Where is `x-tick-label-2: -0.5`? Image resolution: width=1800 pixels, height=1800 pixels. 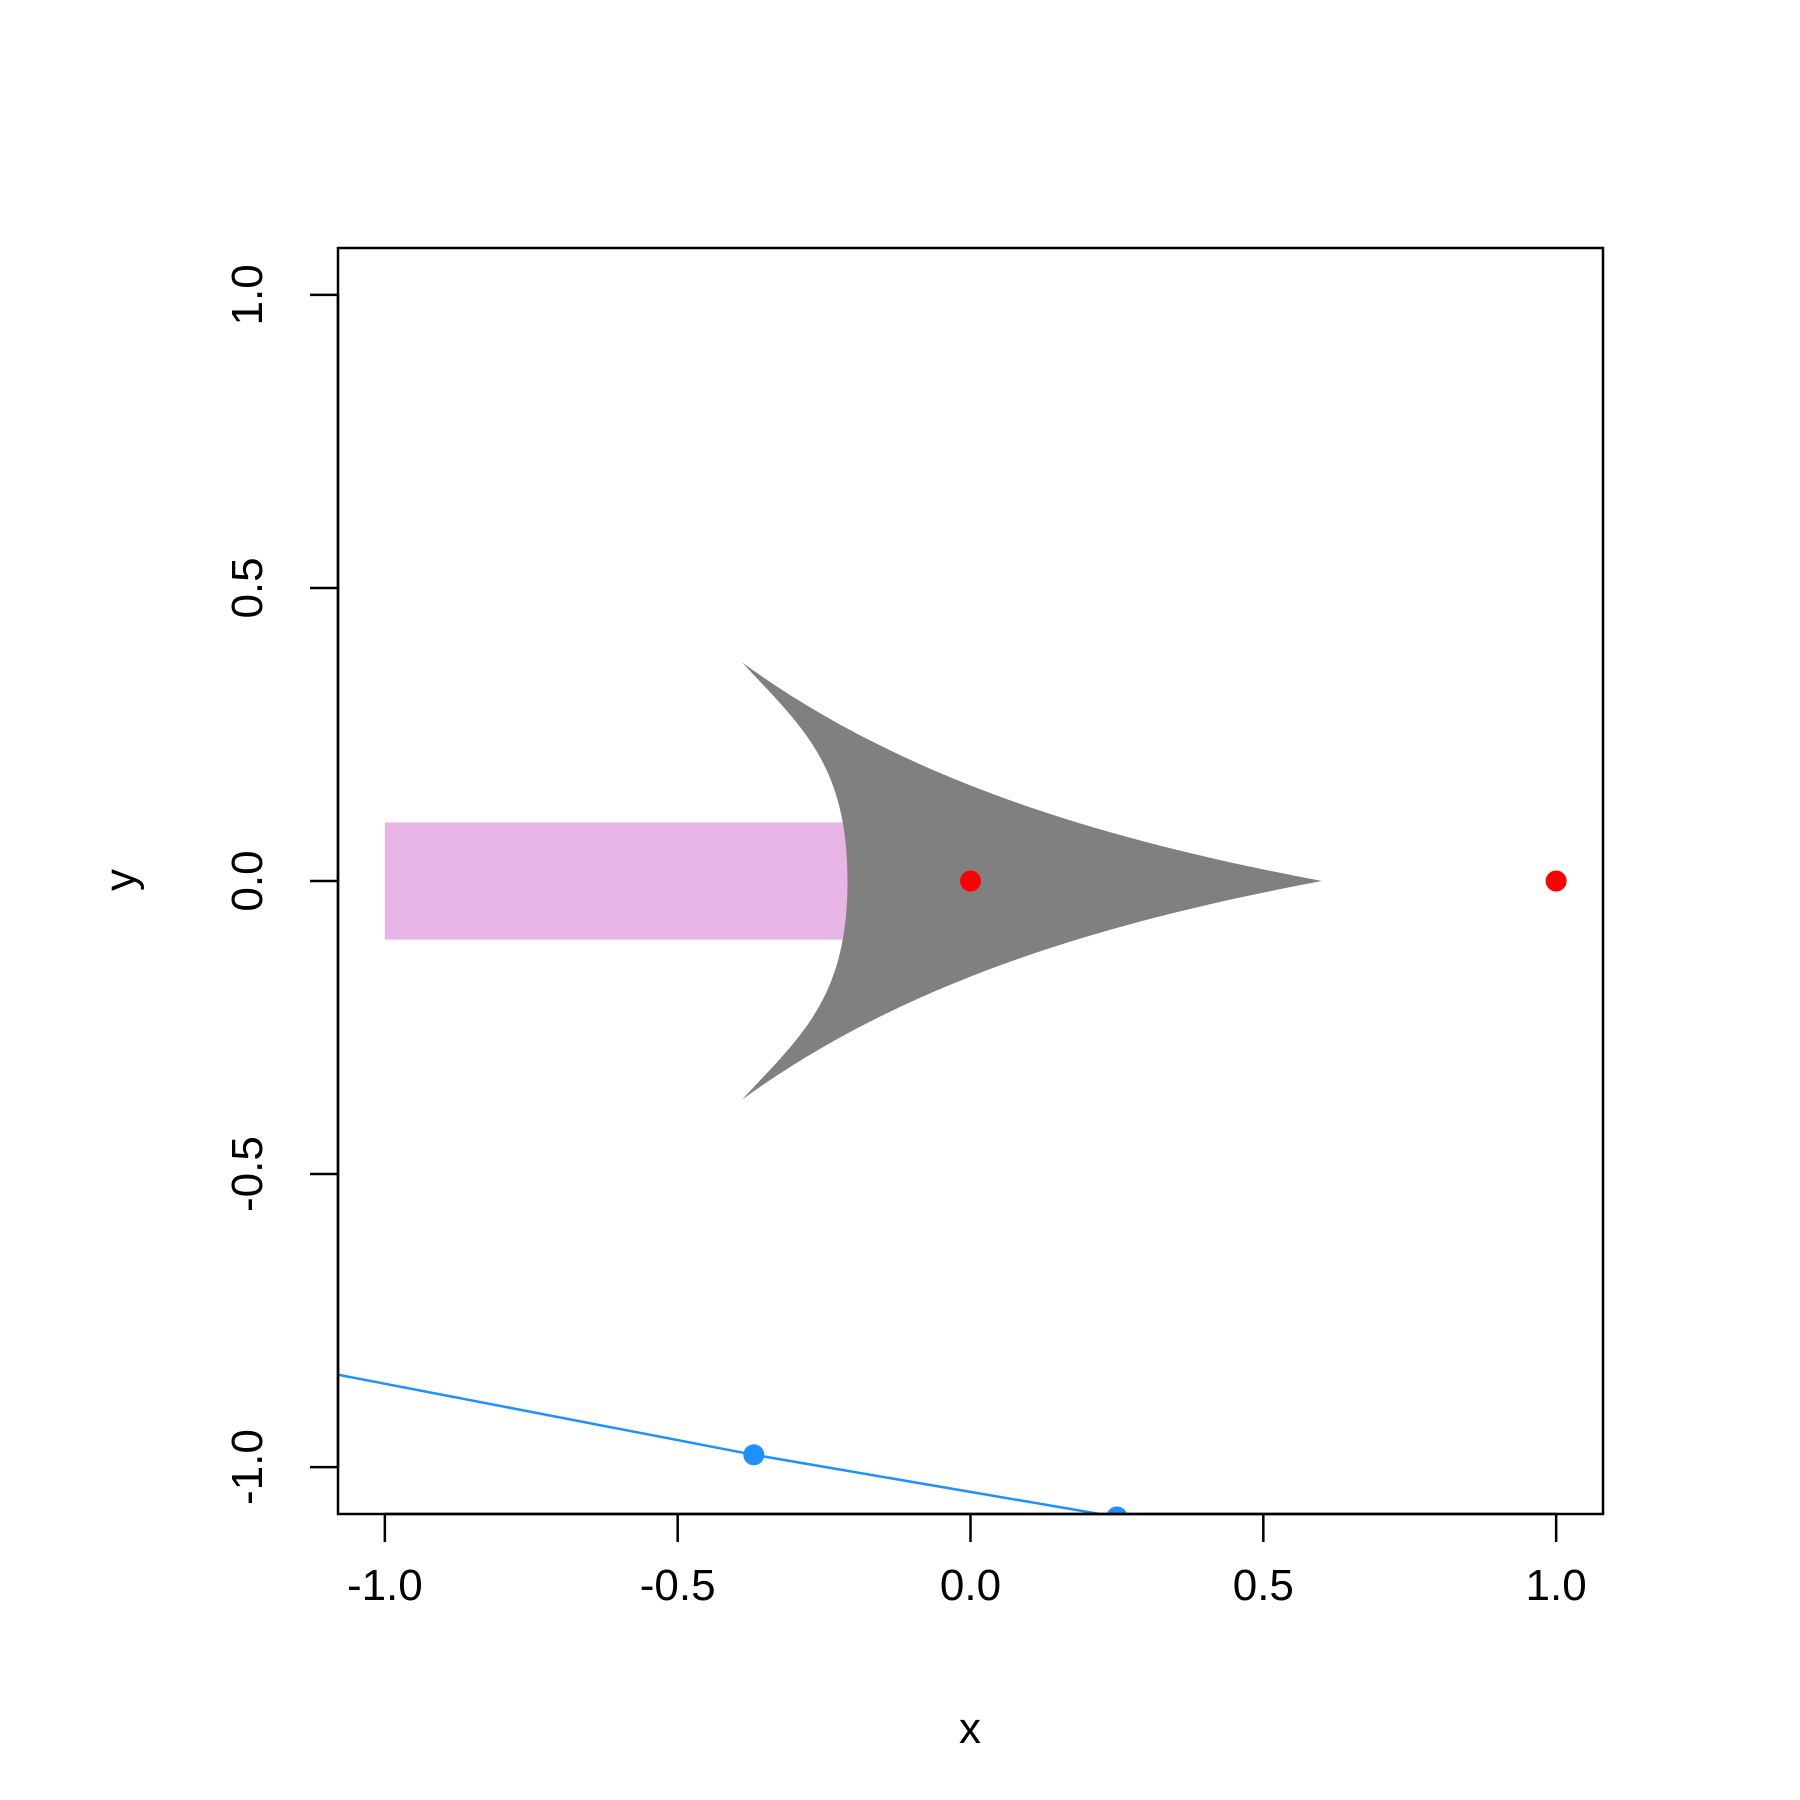 x-tick-label-2: -0.5 is located at coordinates (678, 1585).